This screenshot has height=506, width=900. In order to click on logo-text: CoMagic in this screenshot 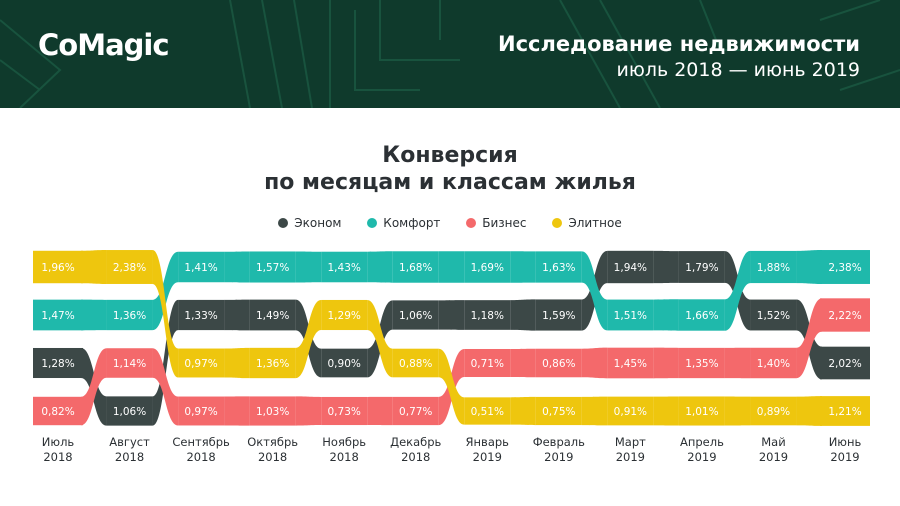, I will do `click(104, 45)`.